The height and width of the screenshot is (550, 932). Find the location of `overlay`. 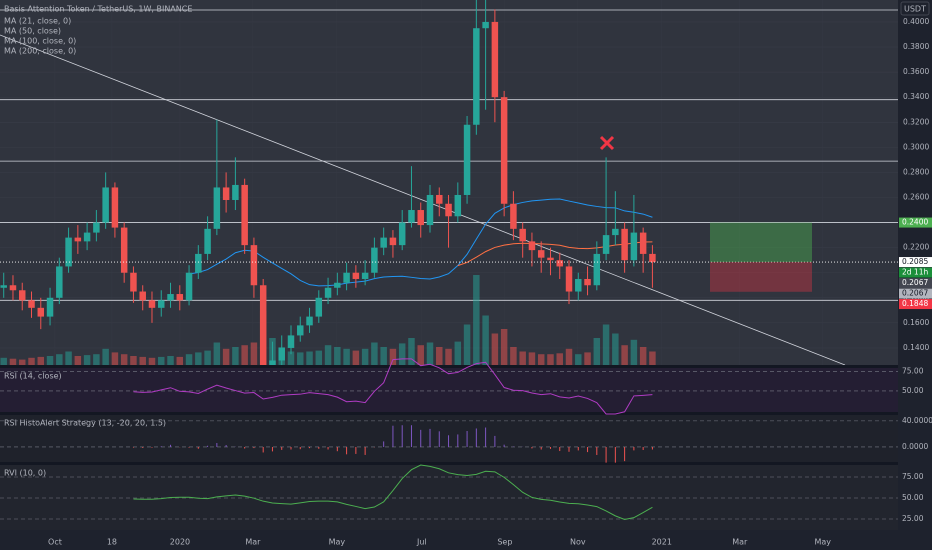

overlay is located at coordinates (761, 257).